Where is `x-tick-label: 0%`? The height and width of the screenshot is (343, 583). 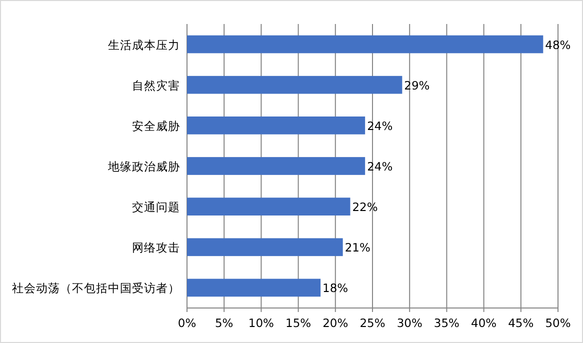 x-tick-label: 0% is located at coordinates (187, 323).